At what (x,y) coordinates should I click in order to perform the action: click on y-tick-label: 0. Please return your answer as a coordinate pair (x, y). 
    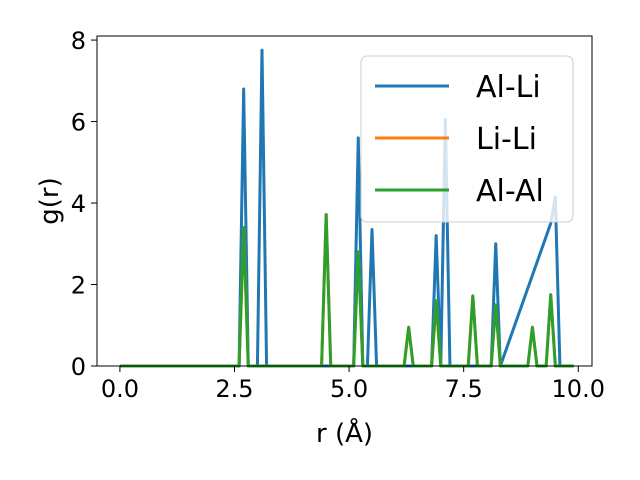
    Looking at the image, I should click on (78, 367).